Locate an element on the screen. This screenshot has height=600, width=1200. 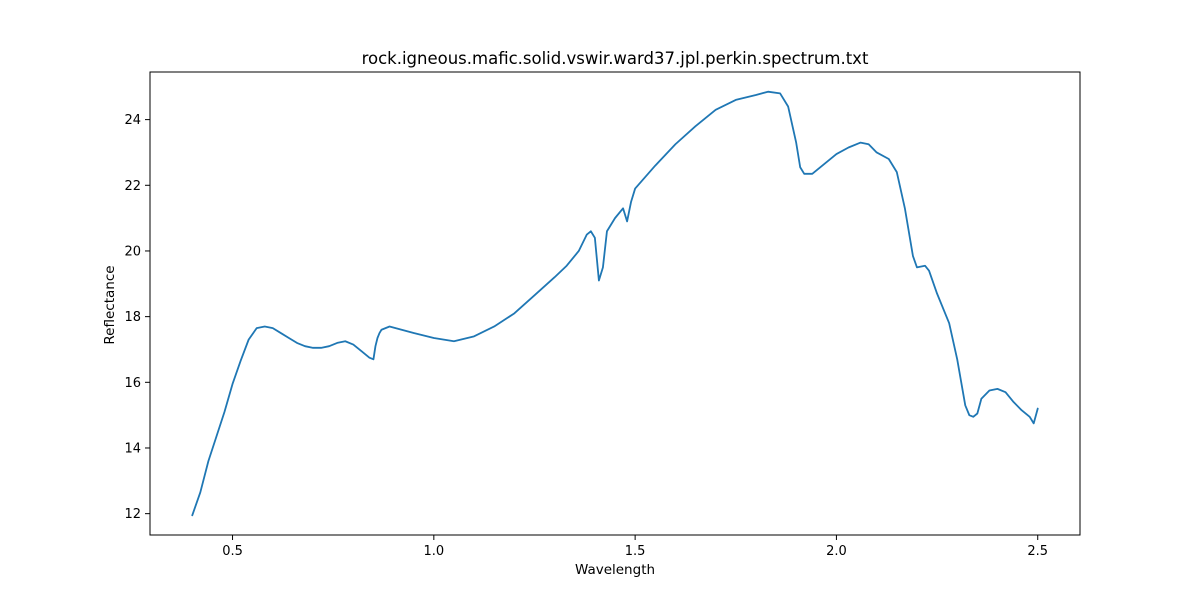
y-tick-label: 18 is located at coordinates (132, 317).